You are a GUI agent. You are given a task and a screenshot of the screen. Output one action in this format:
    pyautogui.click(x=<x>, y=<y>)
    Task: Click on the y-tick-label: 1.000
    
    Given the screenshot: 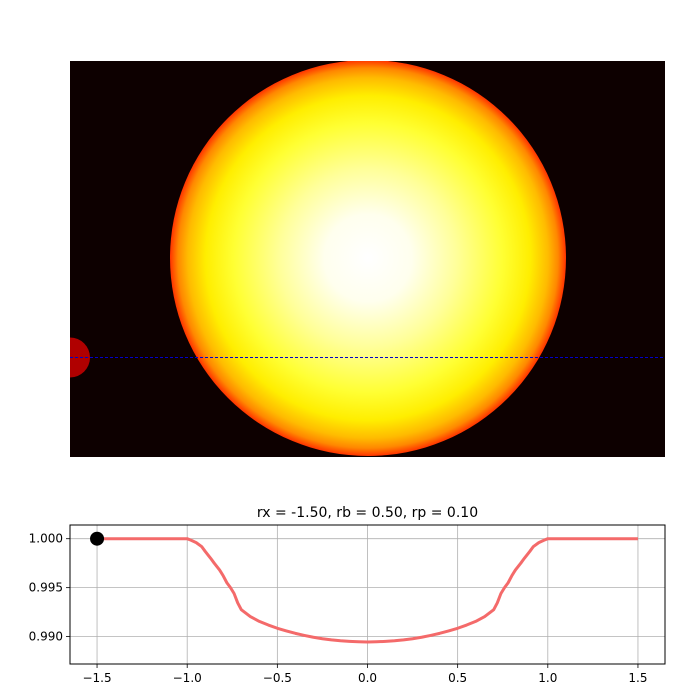 What is the action you would take?
    pyautogui.click(x=46, y=539)
    